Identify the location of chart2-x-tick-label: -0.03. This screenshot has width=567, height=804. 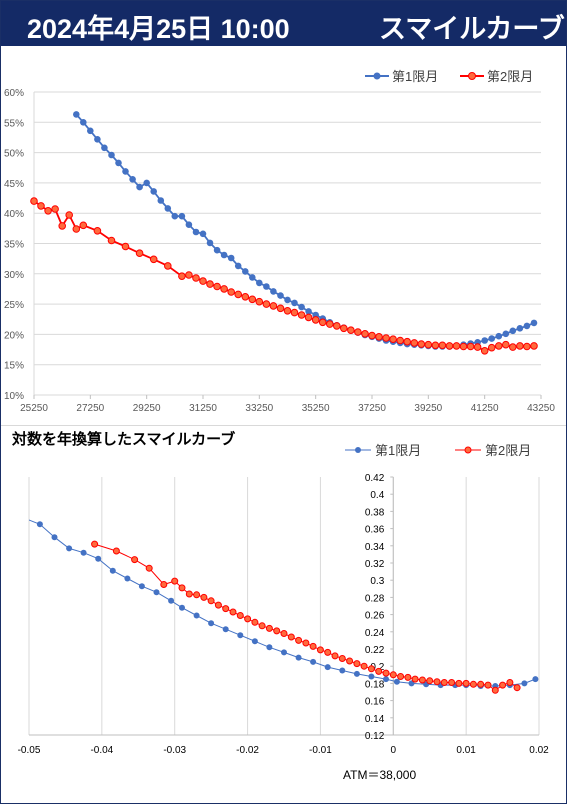
(174, 750).